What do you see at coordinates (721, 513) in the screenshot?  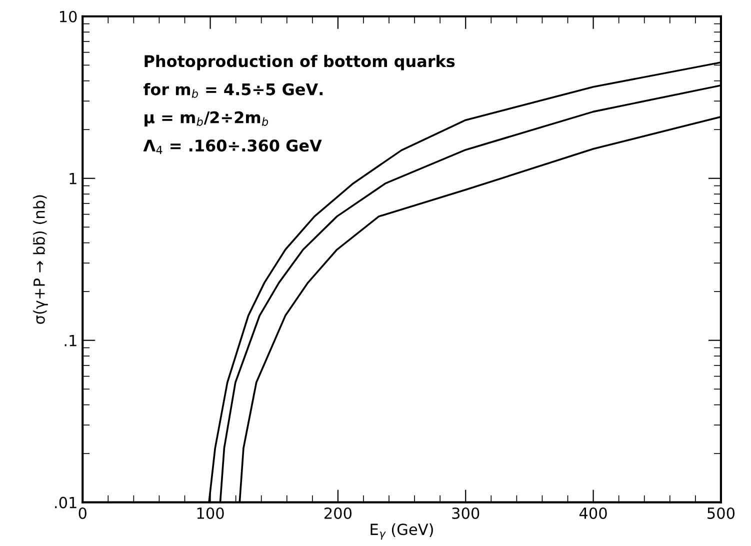 I see `x-tick-label: 500` at bounding box center [721, 513].